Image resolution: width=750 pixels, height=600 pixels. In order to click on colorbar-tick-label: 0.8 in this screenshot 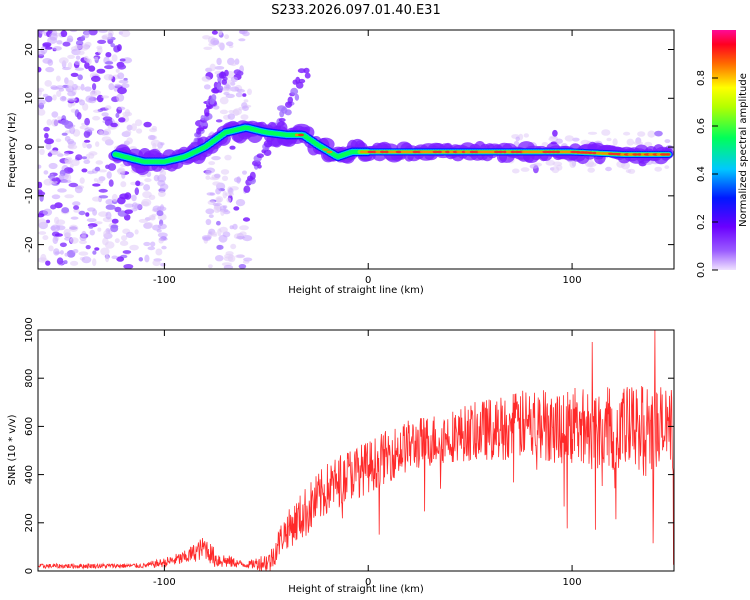, I will do `click(701, 78)`.